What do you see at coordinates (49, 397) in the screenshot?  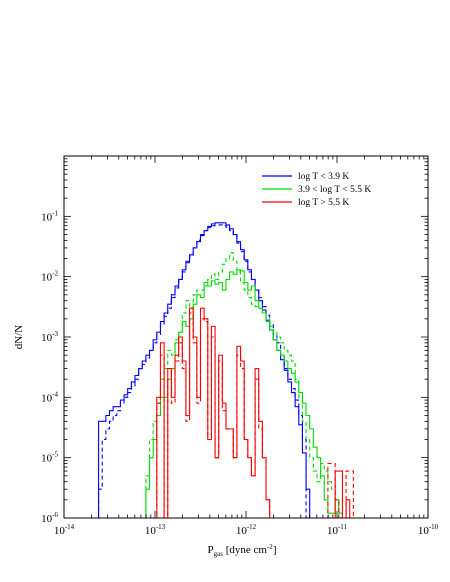 I see `y-tick-label: 10⁻⁴` at bounding box center [49, 397].